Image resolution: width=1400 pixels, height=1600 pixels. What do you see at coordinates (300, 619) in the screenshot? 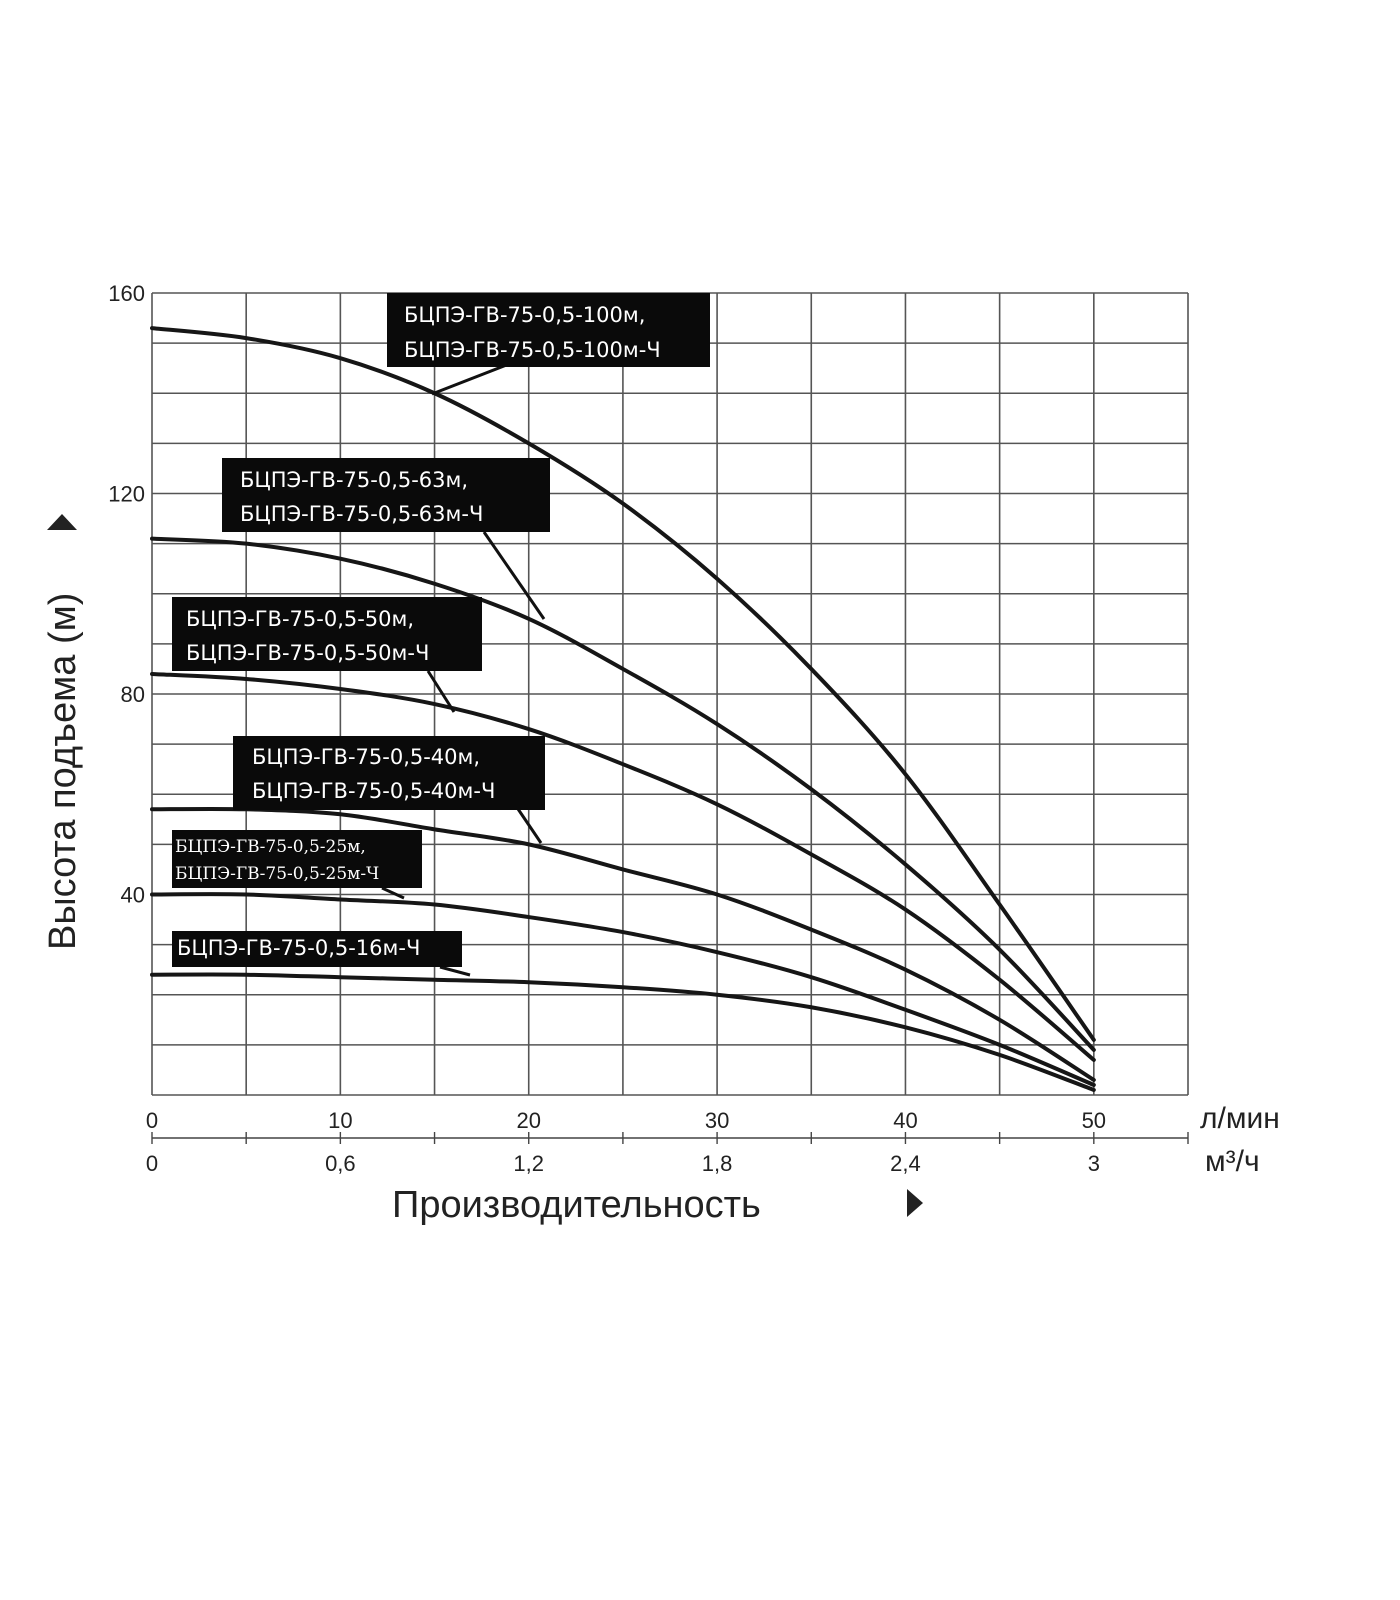
I see `series-label-text: БЦПЭ-ГВ-75-0,5-50м,` at bounding box center [300, 619].